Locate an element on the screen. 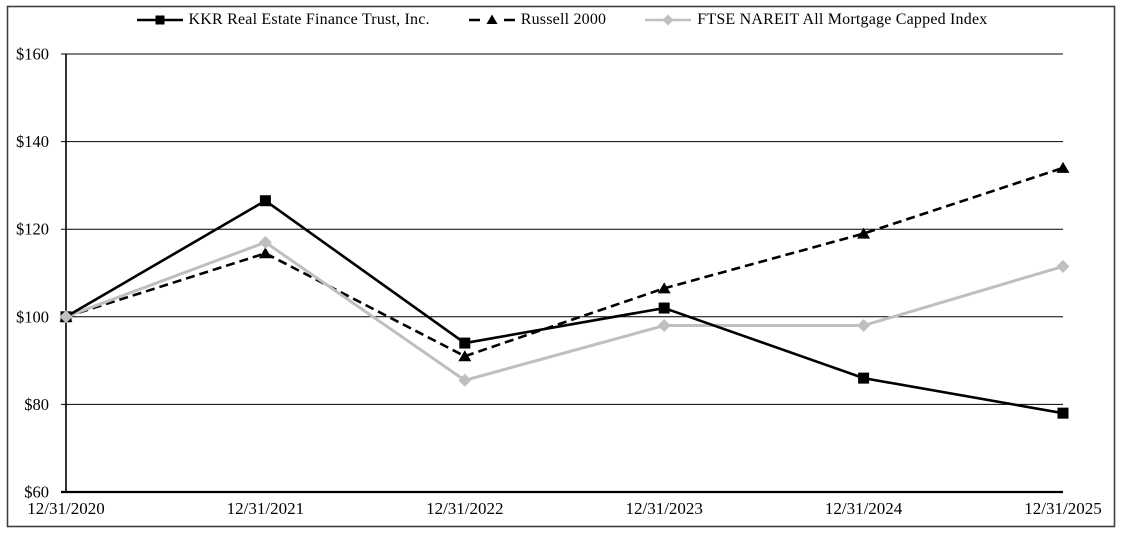 This screenshot has width=1123, height=534. y-axis-tick-label: $100 is located at coordinates (32, 316).